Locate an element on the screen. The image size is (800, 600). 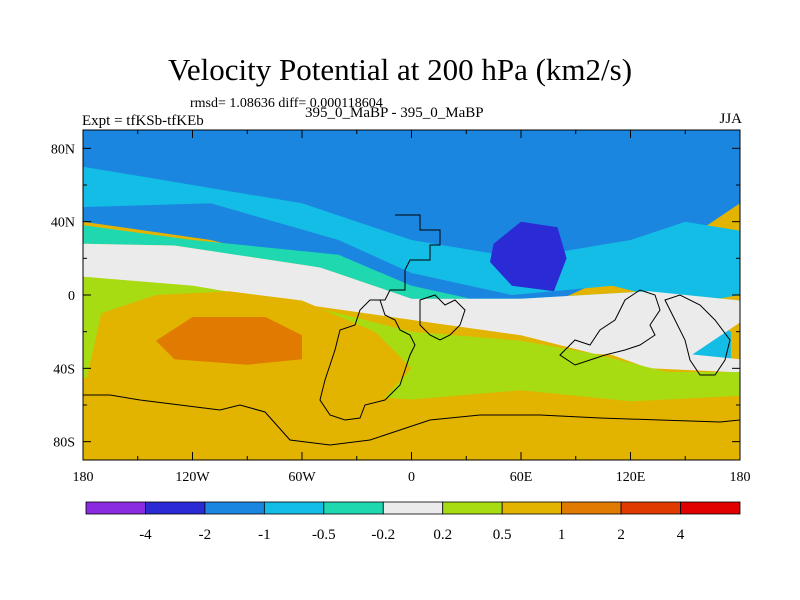
coastline-asia-australia is located at coordinates (610, 327).